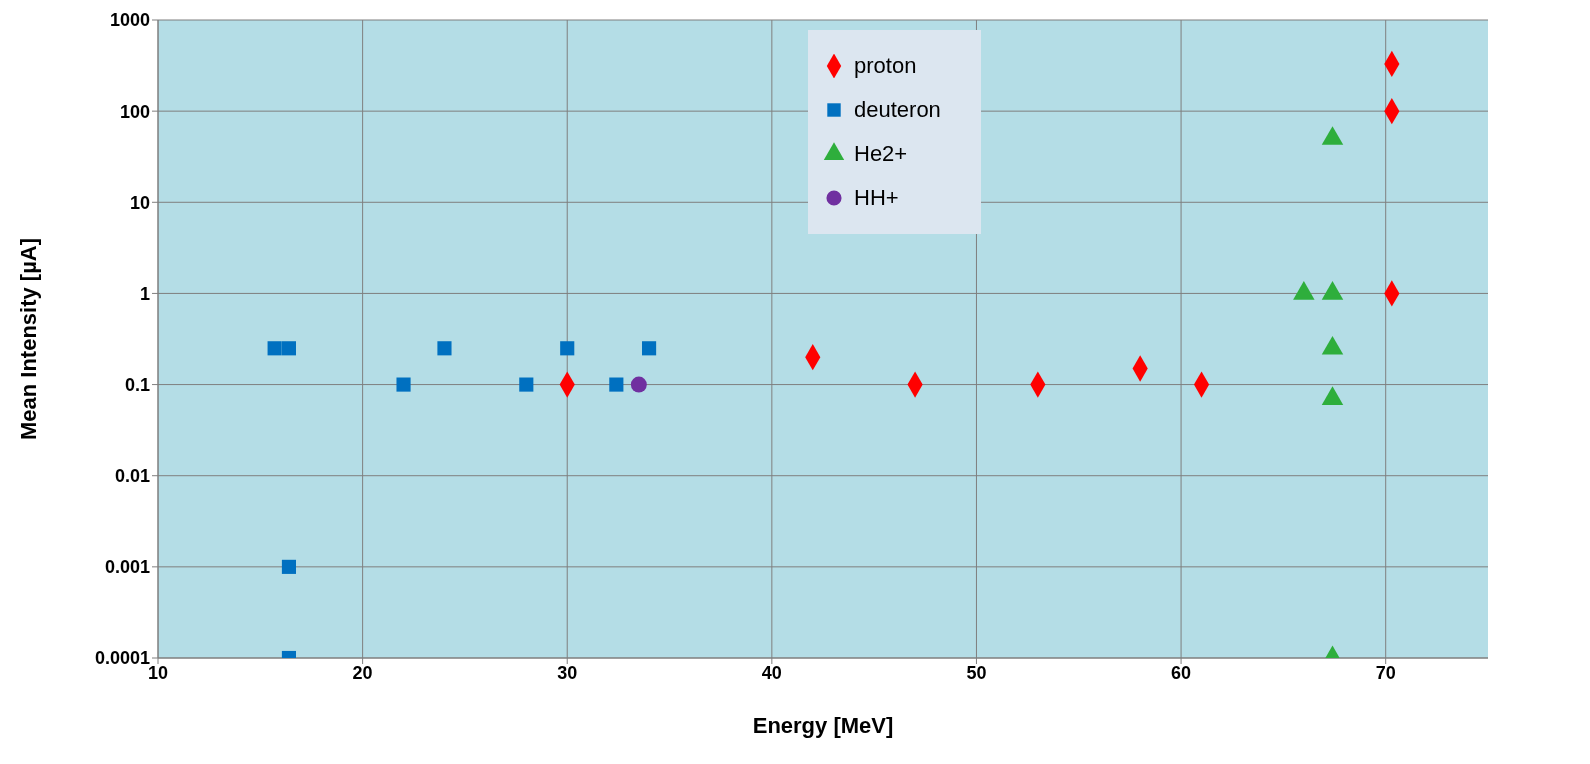  Describe the element at coordinates (976, 672) in the screenshot. I see `x-tick-label: 50` at that location.